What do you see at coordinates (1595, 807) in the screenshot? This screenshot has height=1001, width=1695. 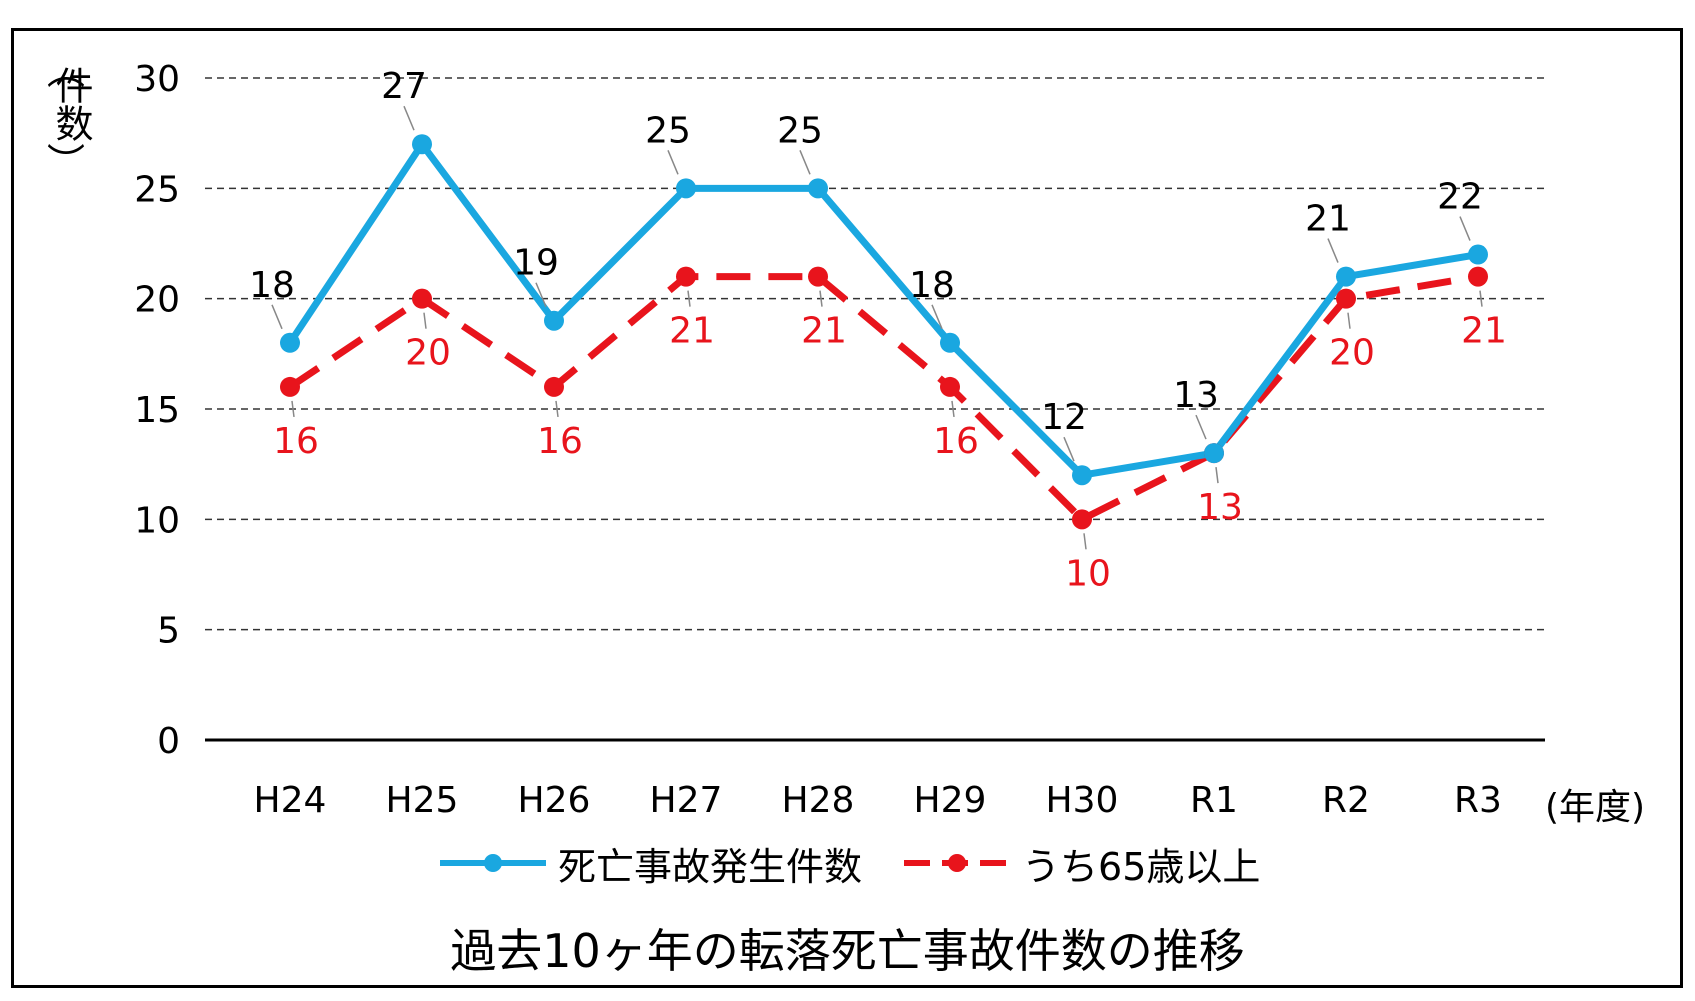 I see `x-axis-unit: (年度)` at bounding box center [1595, 807].